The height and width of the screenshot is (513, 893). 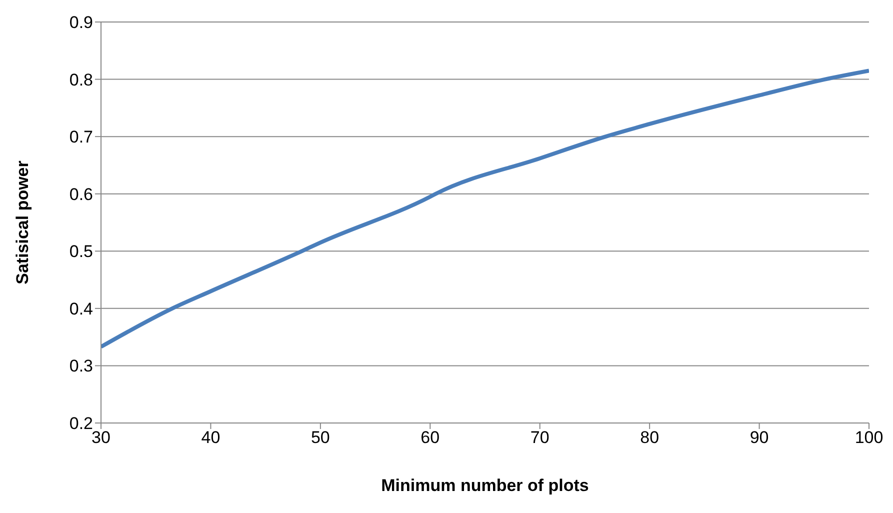 What do you see at coordinates (320, 438) in the screenshot?
I see `x-tick-label: 50` at bounding box center [320, 438].